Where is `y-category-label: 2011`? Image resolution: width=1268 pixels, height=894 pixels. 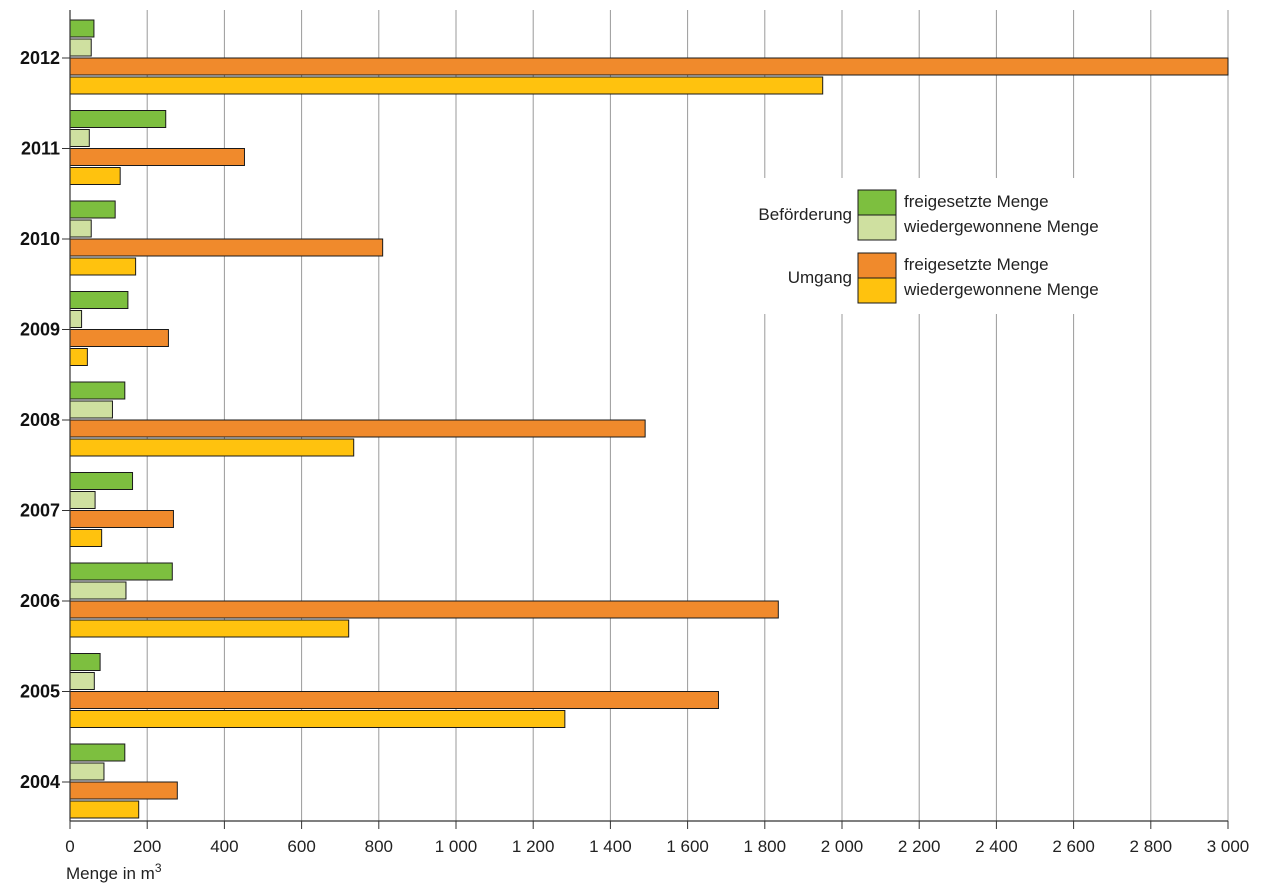
y-category-label: 2011 is located at coordinates (40, 149).